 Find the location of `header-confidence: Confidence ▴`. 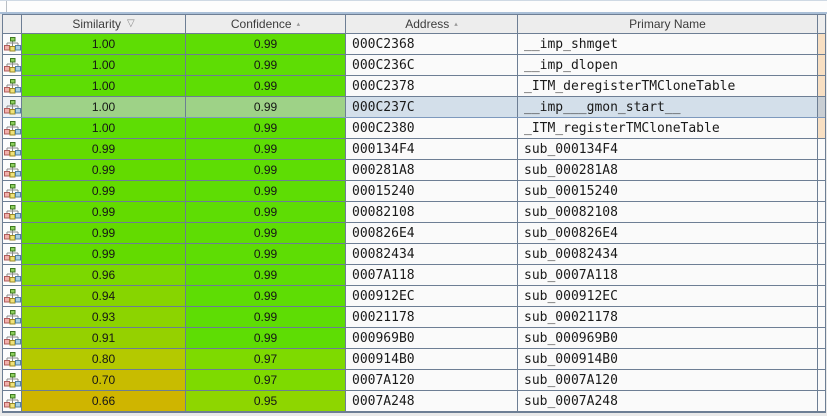

header-confidence: Confidence ▴ is located at coordinates (266, 24).